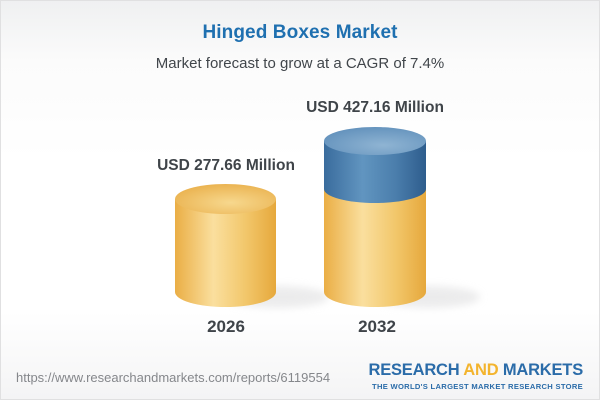 This screenshot has width=600, height=401. Describe the element at coordinates (375, 217) in the screenshot. I see `bar-2032` at that location.